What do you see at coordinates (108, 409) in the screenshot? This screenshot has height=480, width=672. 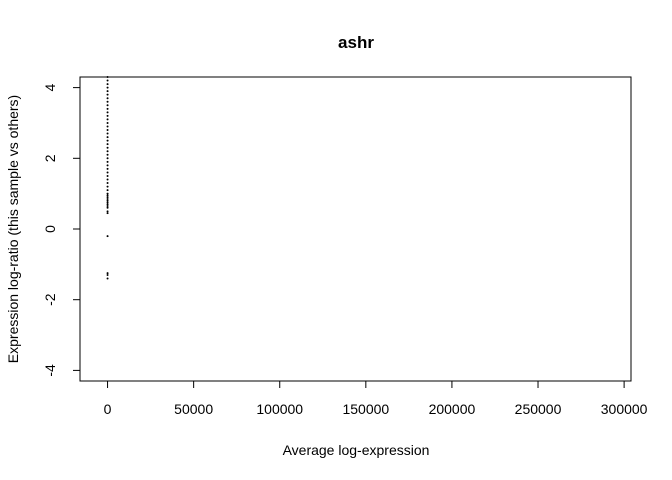 I see `x-tick-label: 0` at bounding box center [108, 409].